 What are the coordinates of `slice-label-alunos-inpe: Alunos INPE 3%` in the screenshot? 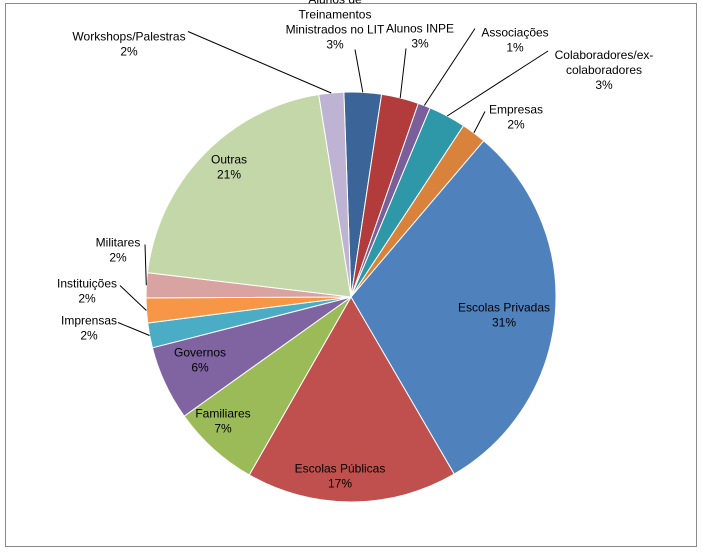 It's located at (420, 36).